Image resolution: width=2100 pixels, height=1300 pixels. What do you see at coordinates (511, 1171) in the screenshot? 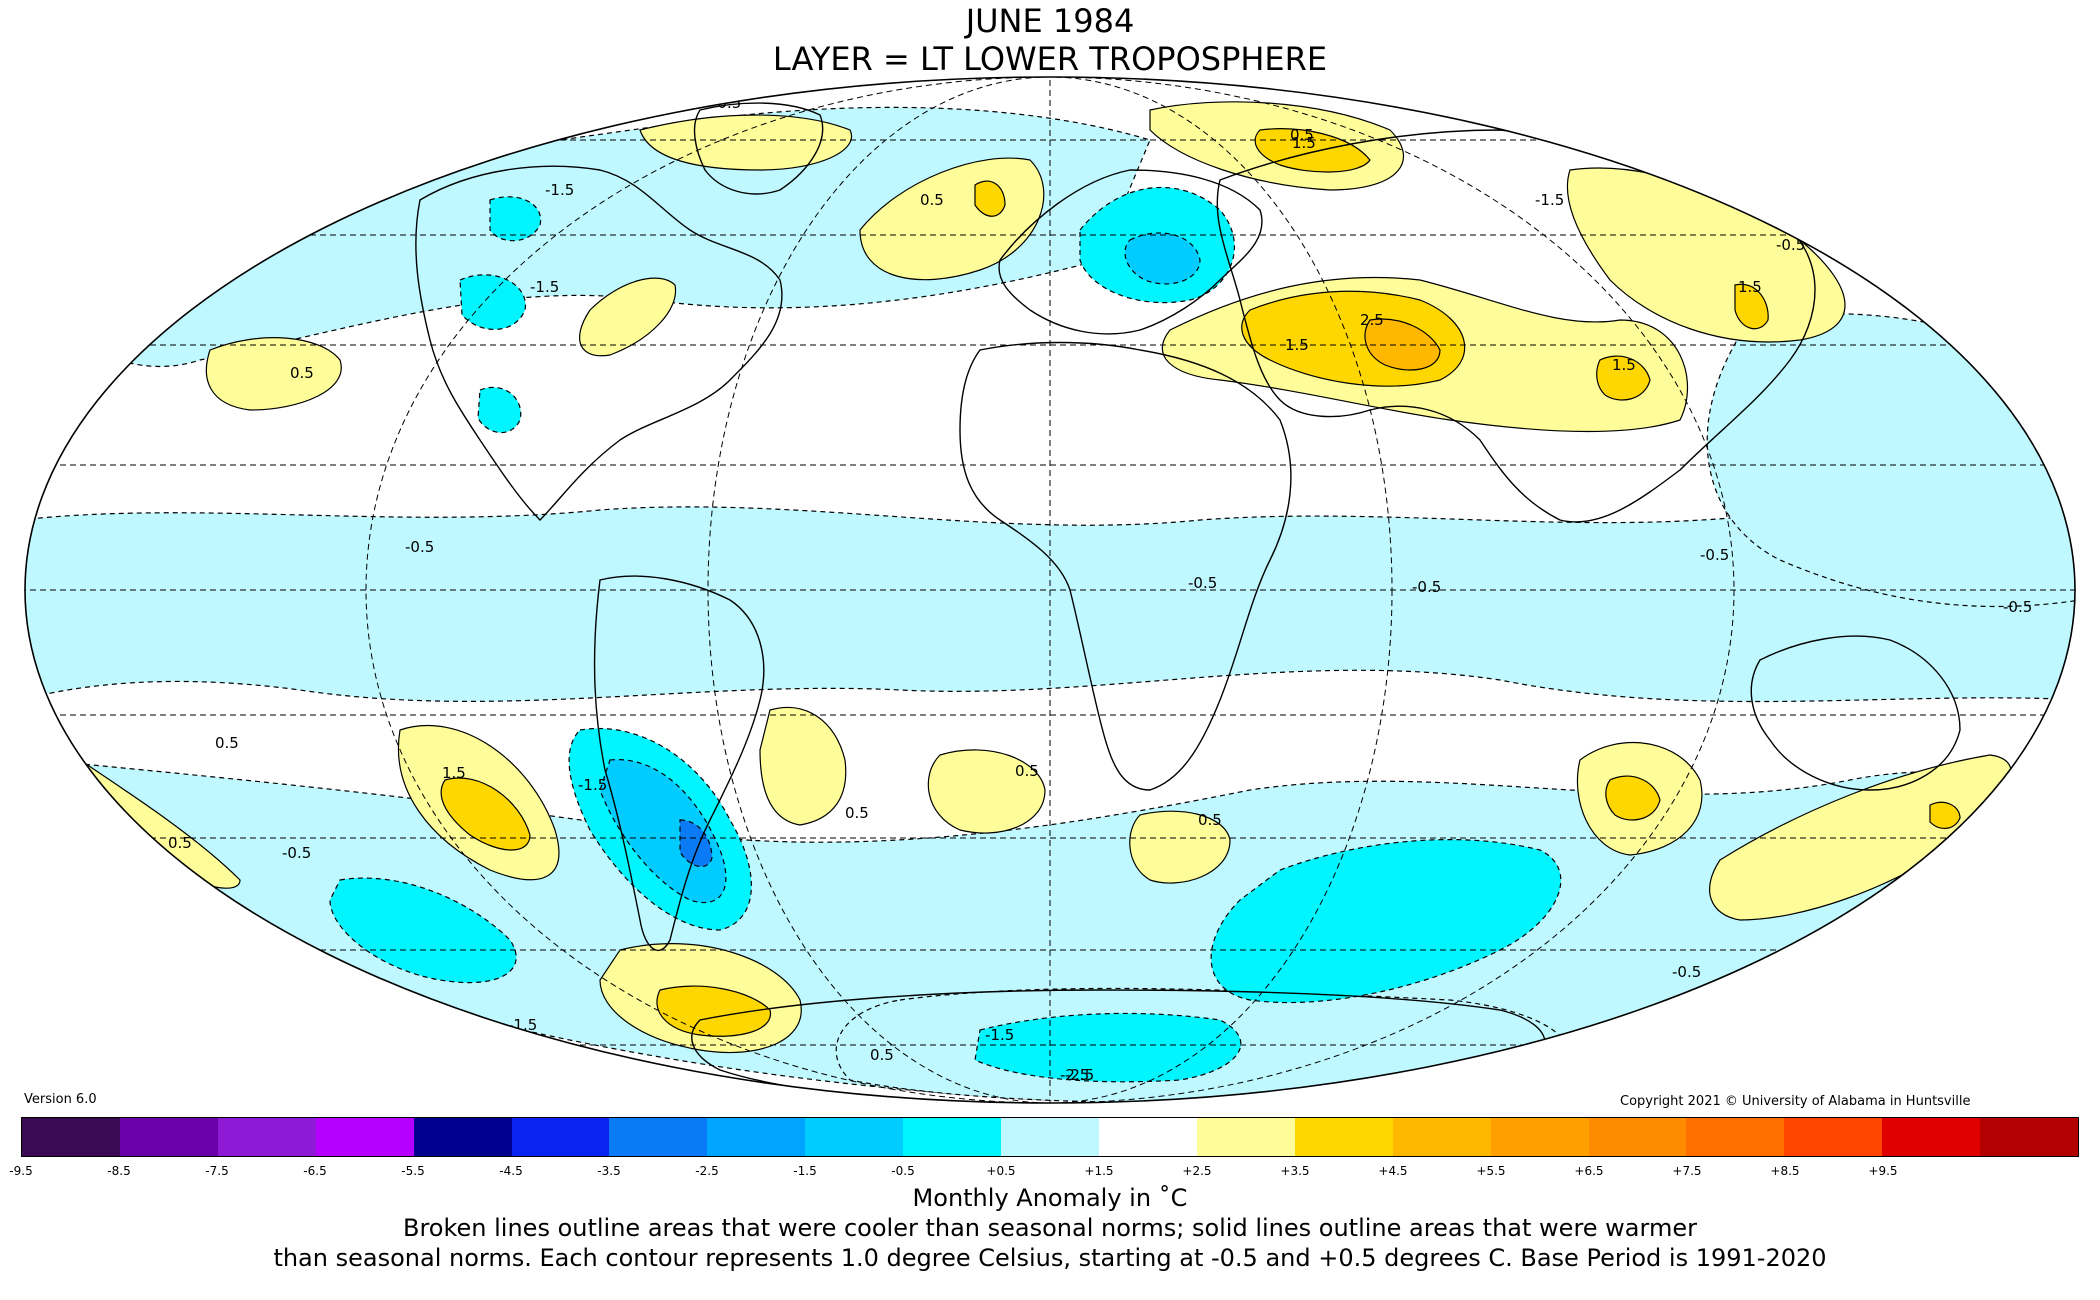
I see `colorbar-tick-label: -4.5` at bounding box center [511, 1171].